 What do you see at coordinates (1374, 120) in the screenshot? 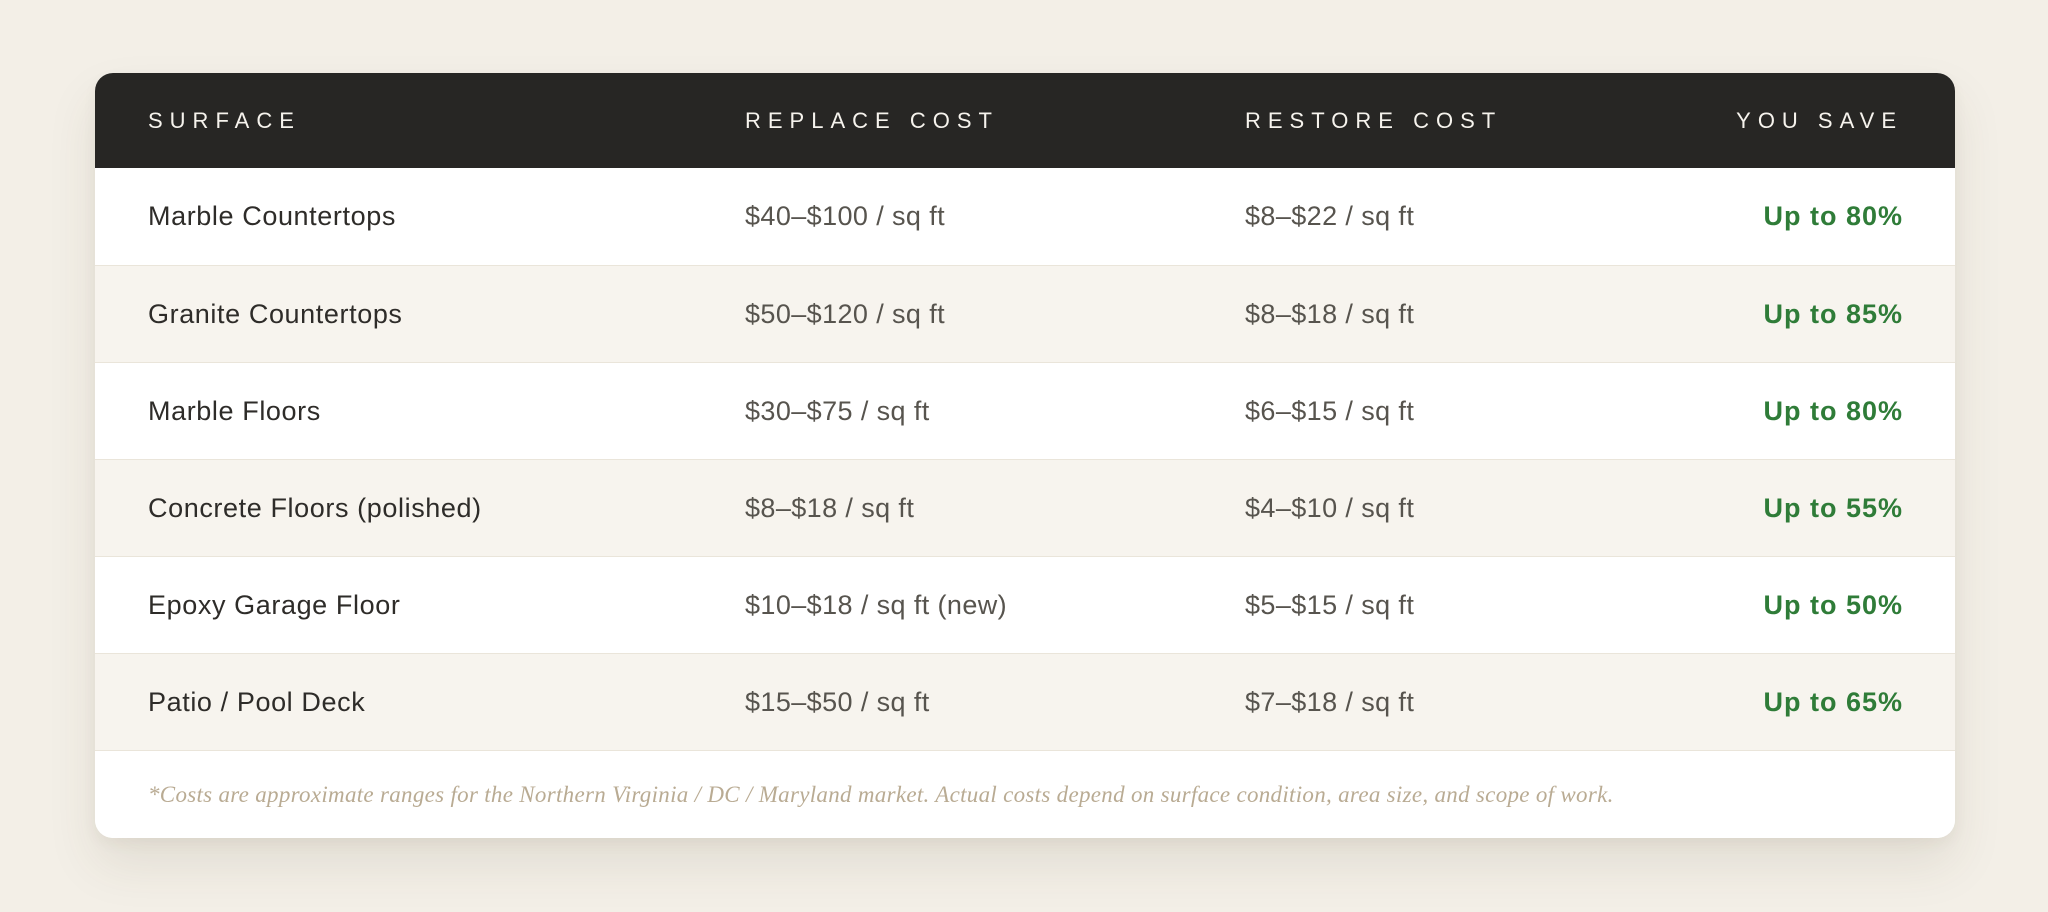
I see `header-cell-restore-cost: RESTORE COST` at bounding box center [1374, 120].